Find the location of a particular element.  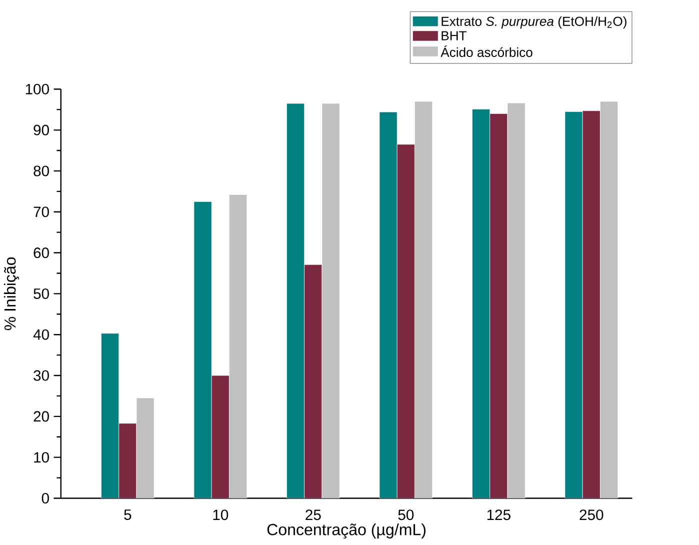

y-tick-label: 80 is located at coordinates (41, 171).